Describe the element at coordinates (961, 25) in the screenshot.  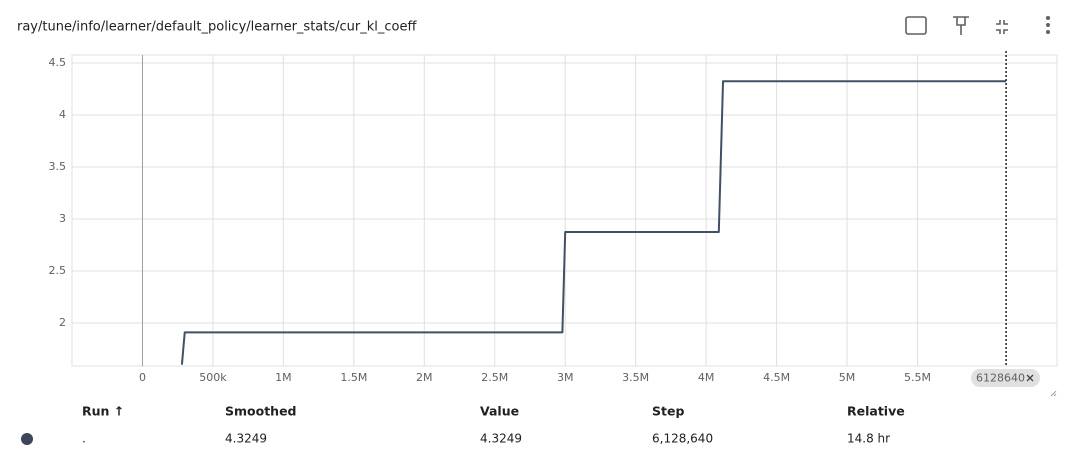
I see `pin-icon` at that location.